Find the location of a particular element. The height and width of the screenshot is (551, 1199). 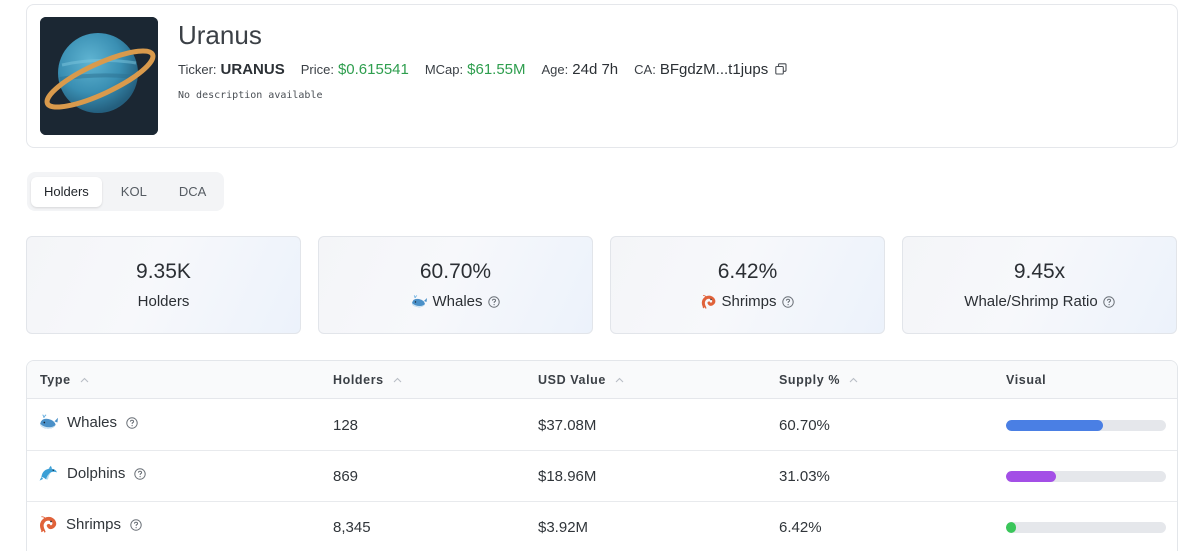

ca-item: CA: BFgdzM...t1jups is located at coordinates (710, 70).